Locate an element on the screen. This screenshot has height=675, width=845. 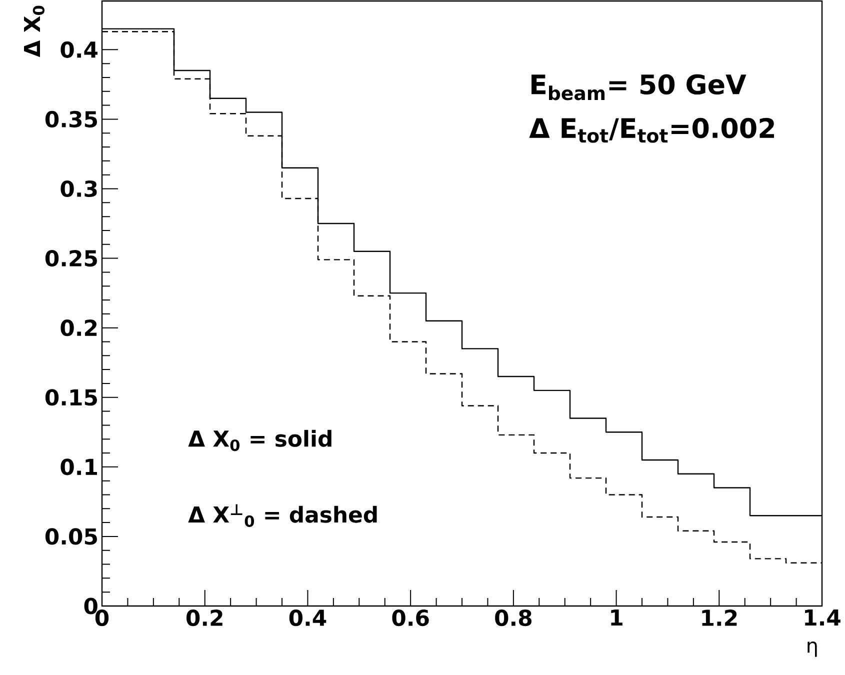
y-tick-label: 0.25 is located at coordinates (71, 258).